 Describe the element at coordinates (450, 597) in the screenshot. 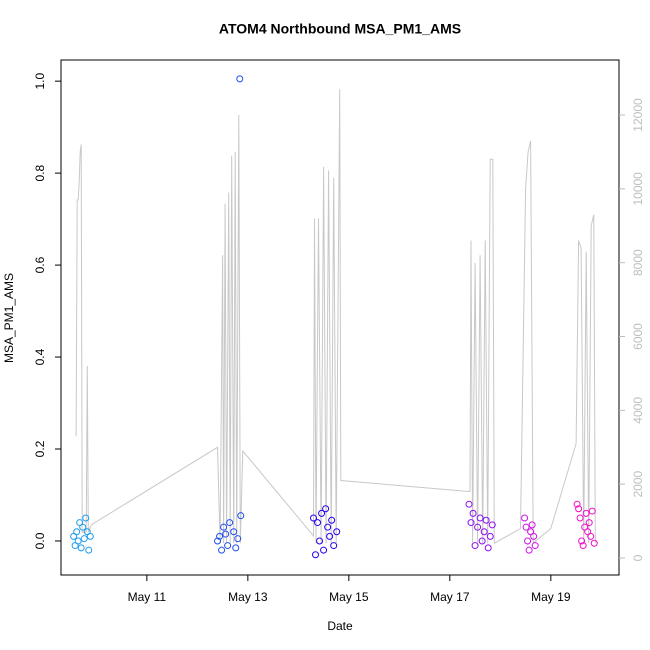

I see `x-tick-label: May 17` at that location.